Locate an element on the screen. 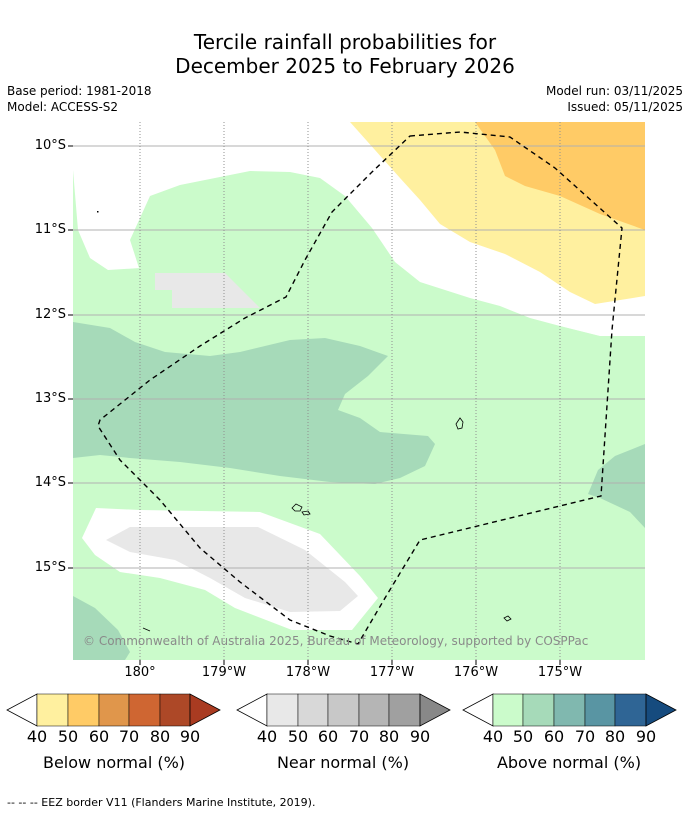 The width and height of the screenshot is (690, 816). legend-below-tick: 60 is located at coordinates (99, 736).